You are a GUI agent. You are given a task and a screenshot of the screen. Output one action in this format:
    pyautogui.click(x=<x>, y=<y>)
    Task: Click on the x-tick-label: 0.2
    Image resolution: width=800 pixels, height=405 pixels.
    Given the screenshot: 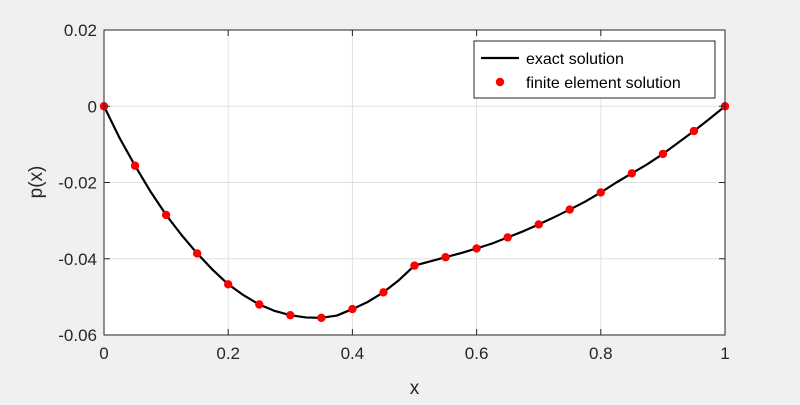 What is the action you would take?
    pyautogui.click(x=228, y=353)
    